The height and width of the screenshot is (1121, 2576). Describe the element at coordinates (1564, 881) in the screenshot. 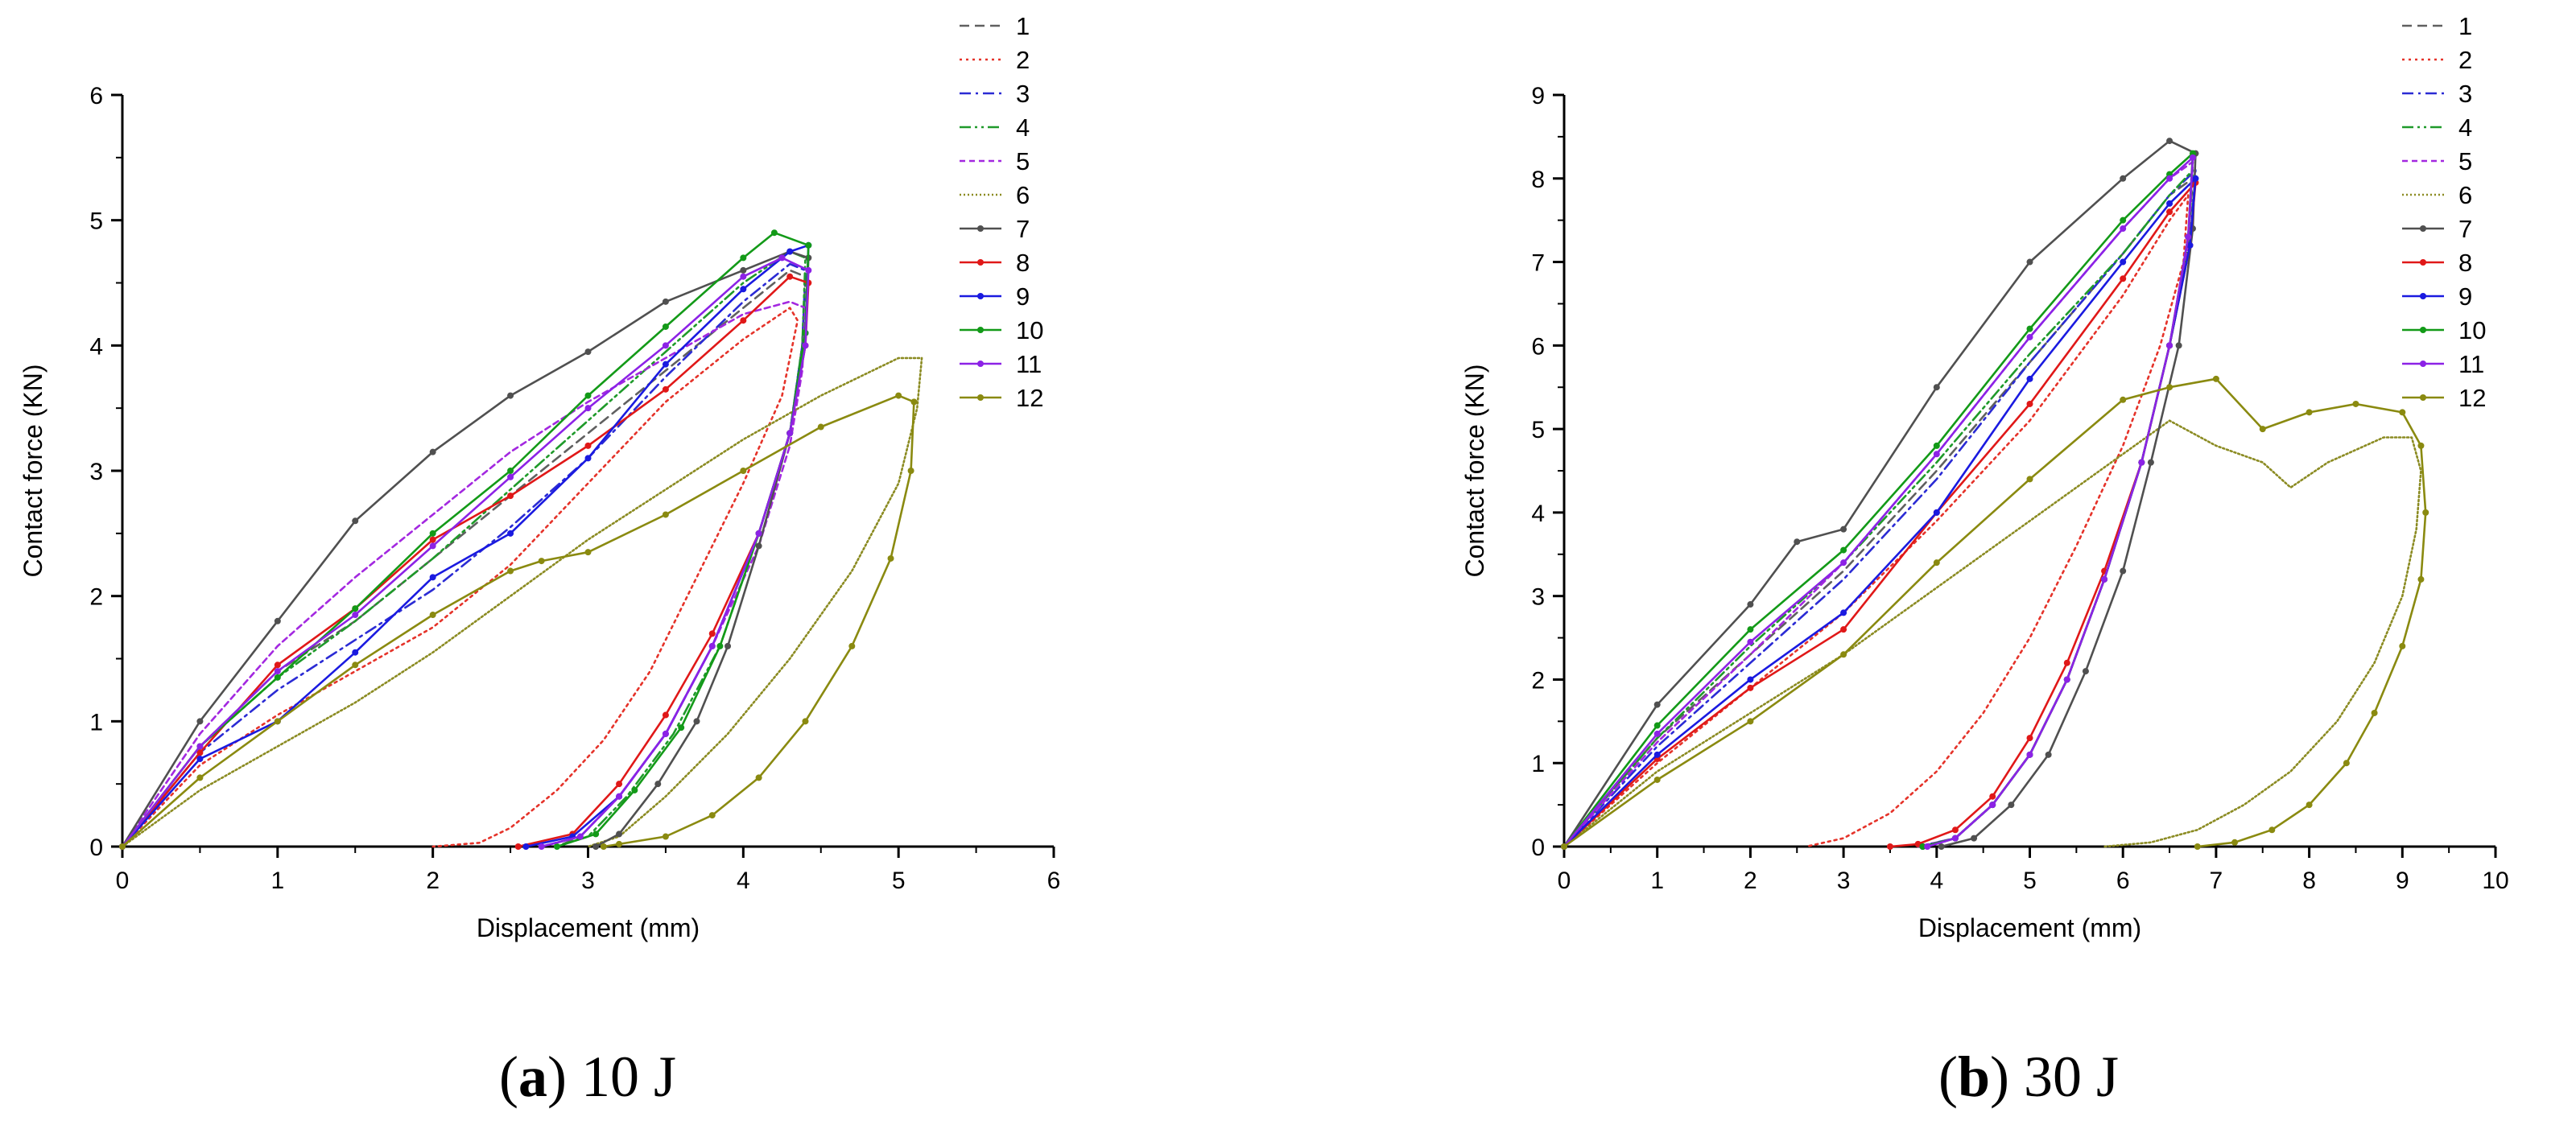

I see `x-tick-label: 0` at that location.